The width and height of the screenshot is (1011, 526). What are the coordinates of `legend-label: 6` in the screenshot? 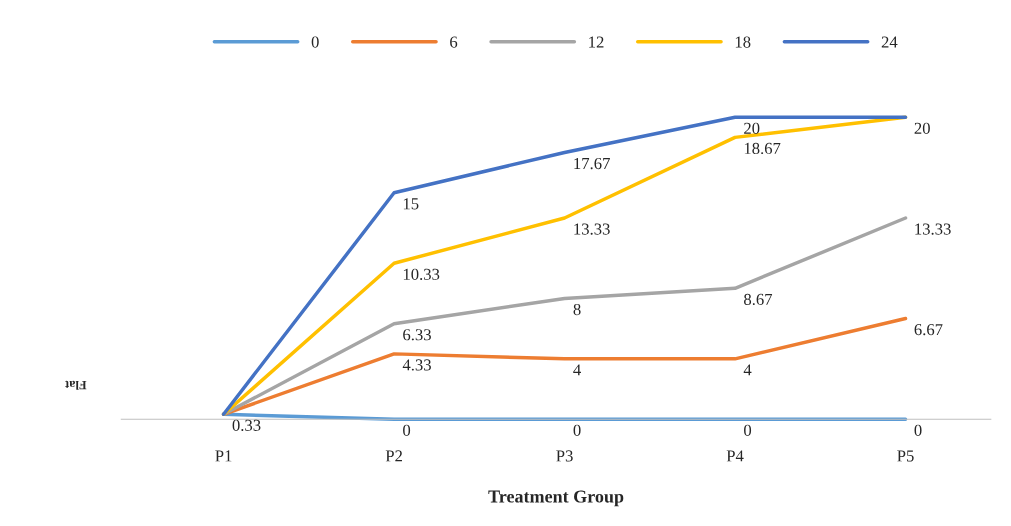 It's located at (454, 42).